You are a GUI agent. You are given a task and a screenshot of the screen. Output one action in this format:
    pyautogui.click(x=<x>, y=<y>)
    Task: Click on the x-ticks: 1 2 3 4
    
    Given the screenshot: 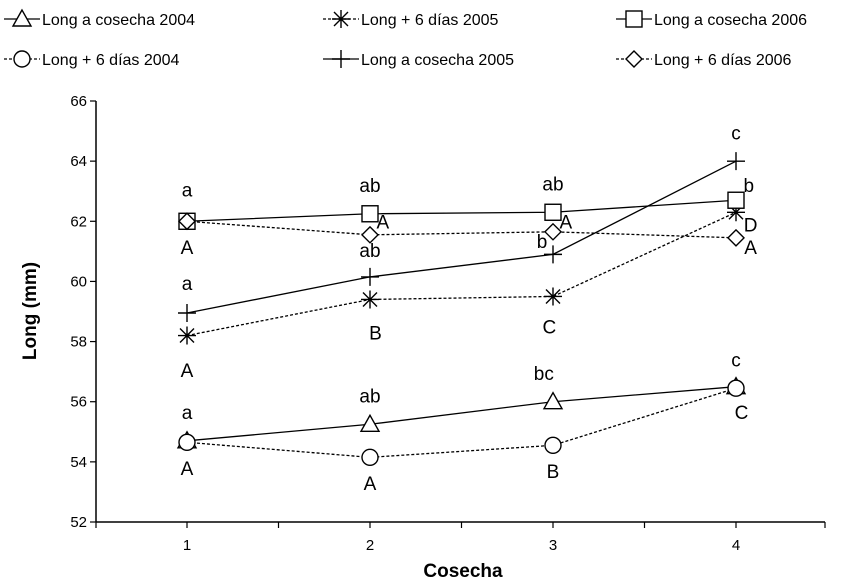 What is the action you would take?
    pyautogui.click(x=460, y=538)
    